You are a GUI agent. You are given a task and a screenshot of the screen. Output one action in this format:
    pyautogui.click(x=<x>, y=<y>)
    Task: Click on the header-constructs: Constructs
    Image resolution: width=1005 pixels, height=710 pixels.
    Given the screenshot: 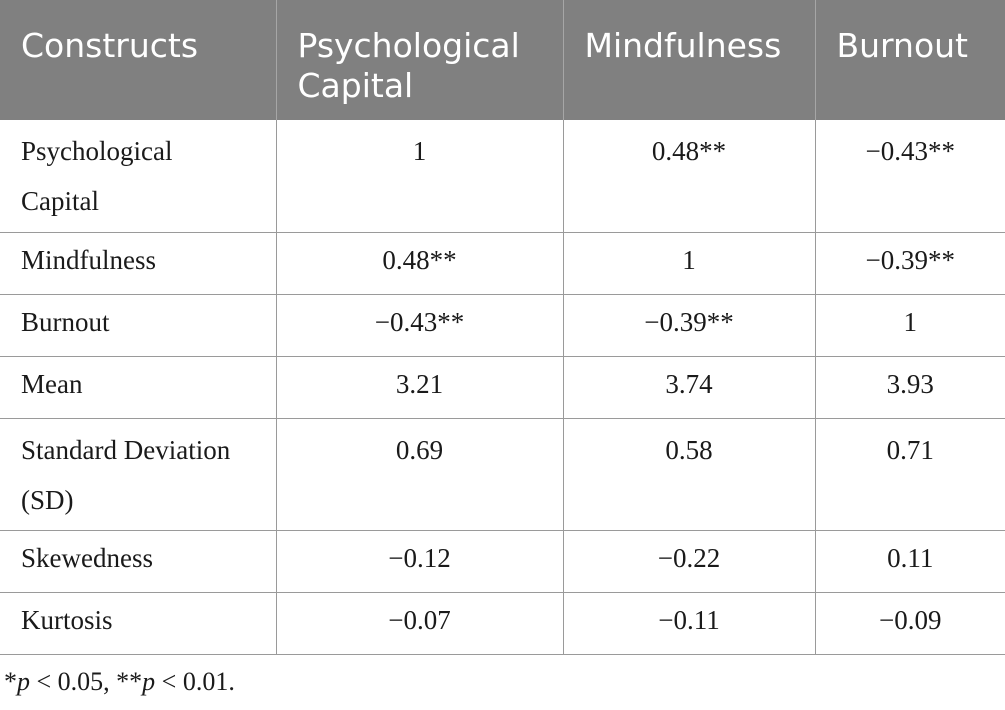 What is the action you would take?
    pyautogui.click(x=138, y=60)
    